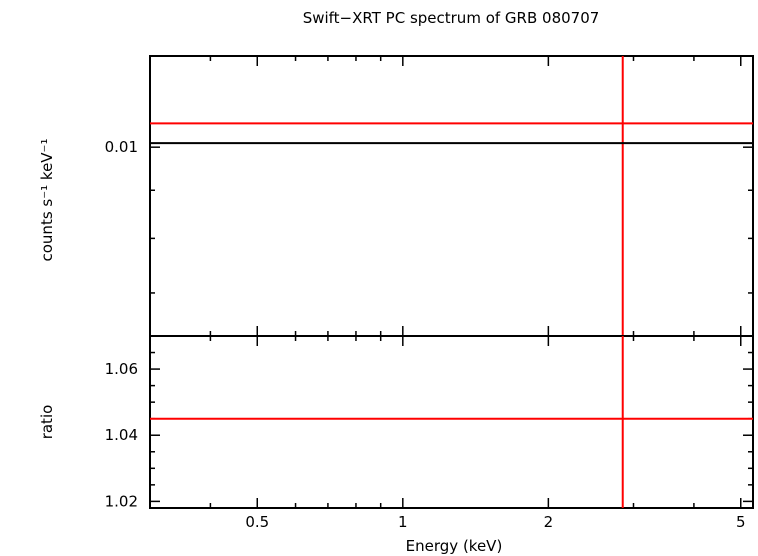  Describe the element at coordinates (121, 369) in the screenshot. I see `y-tick-label: 1.06` at that location.